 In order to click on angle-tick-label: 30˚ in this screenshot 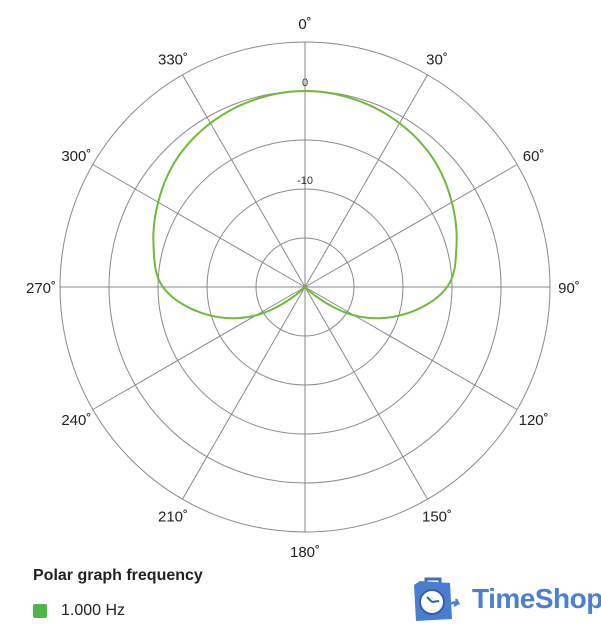, I will do `click(437, 59)`.